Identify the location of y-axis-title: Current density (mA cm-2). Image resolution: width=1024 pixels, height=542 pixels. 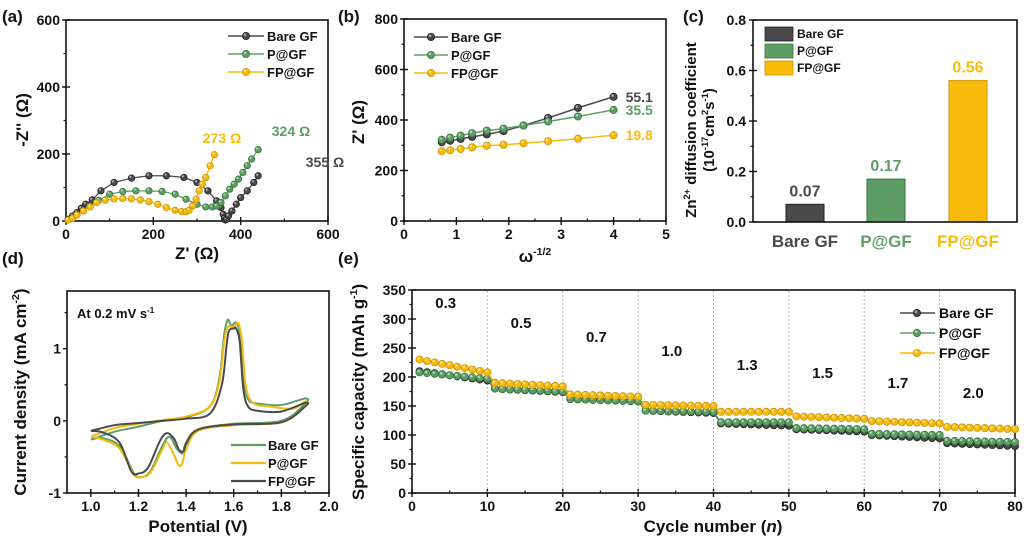
(20, 391).